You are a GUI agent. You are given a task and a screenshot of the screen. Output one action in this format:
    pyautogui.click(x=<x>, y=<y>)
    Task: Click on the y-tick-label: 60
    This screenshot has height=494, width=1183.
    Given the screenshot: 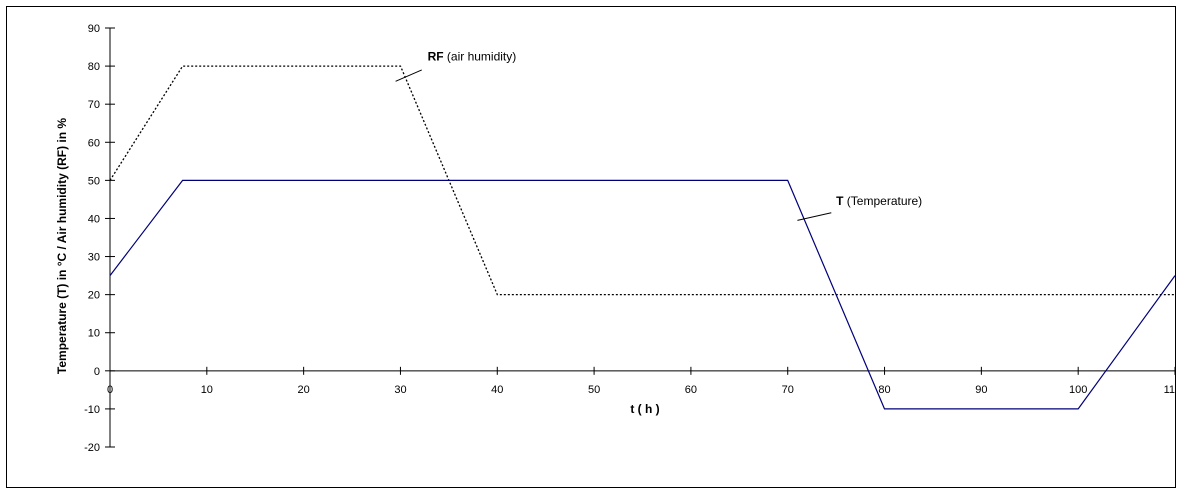 What is the action you would take?
    pyautogui.click(x=94, y=143)
    